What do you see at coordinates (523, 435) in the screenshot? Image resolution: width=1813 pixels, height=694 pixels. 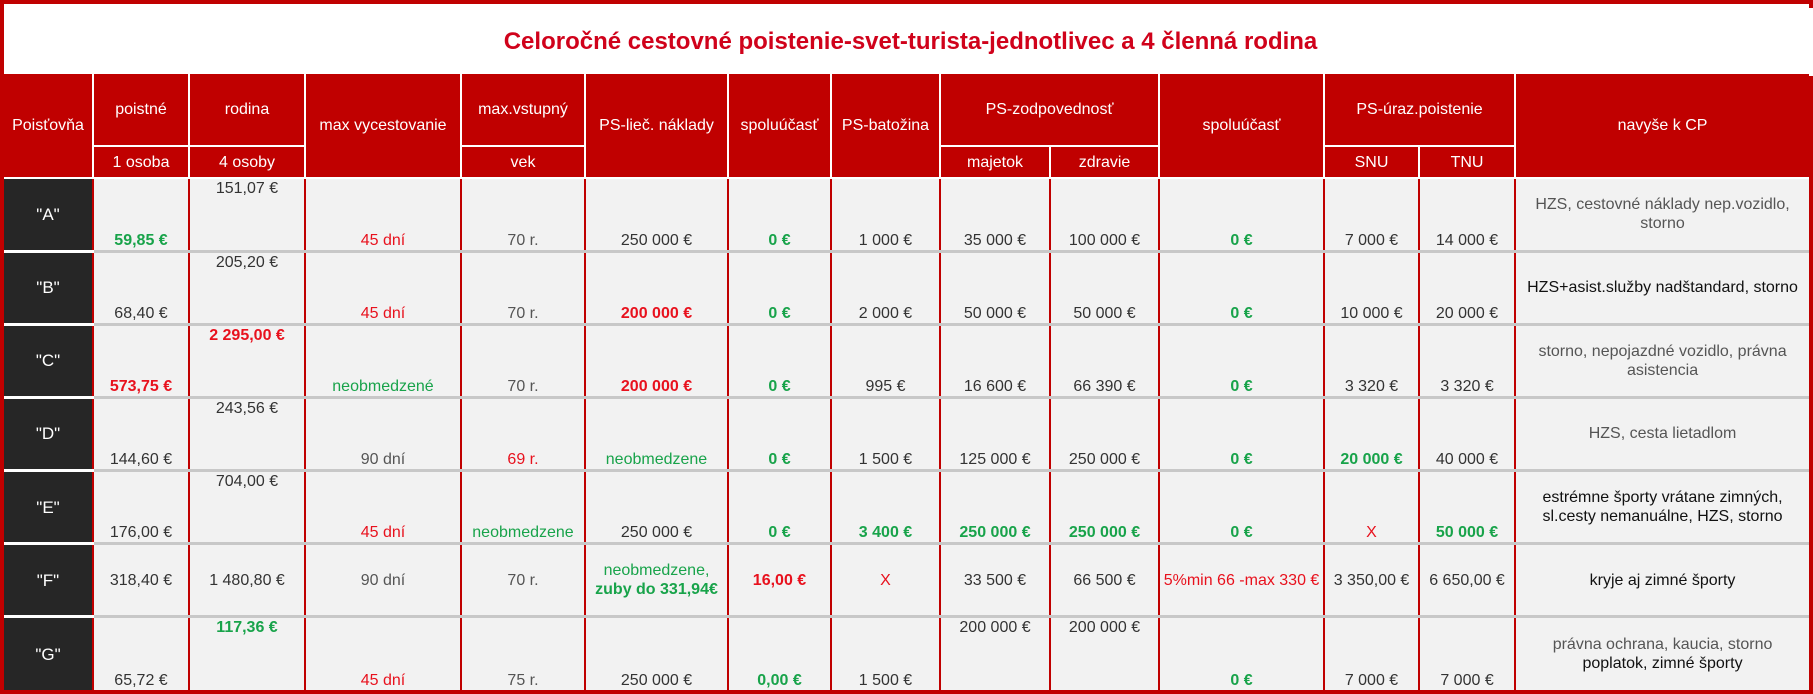 I see `max-age-cell: 69 r.` at bounding box center [523, 435].